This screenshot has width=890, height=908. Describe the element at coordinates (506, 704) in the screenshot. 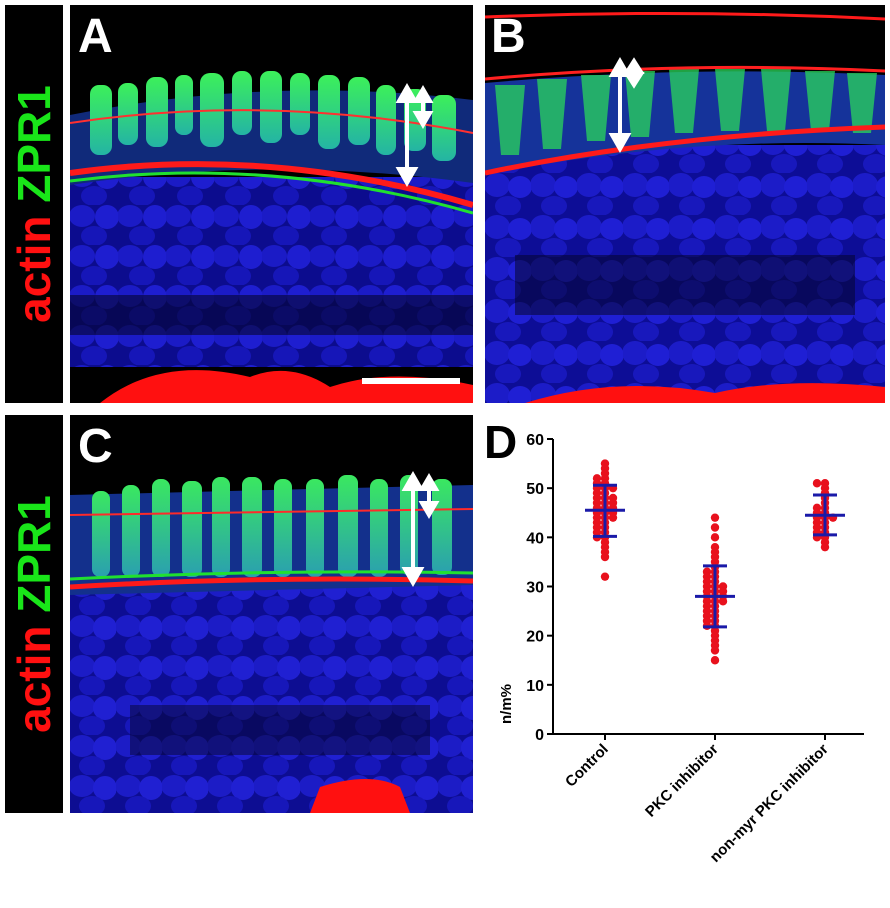

I see `y-axis-label: n/m%` at that location.